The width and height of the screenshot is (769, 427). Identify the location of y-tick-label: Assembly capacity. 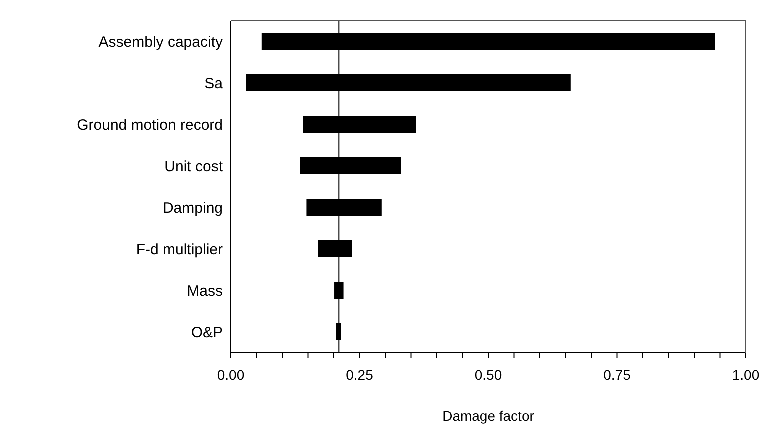
(161, 43).